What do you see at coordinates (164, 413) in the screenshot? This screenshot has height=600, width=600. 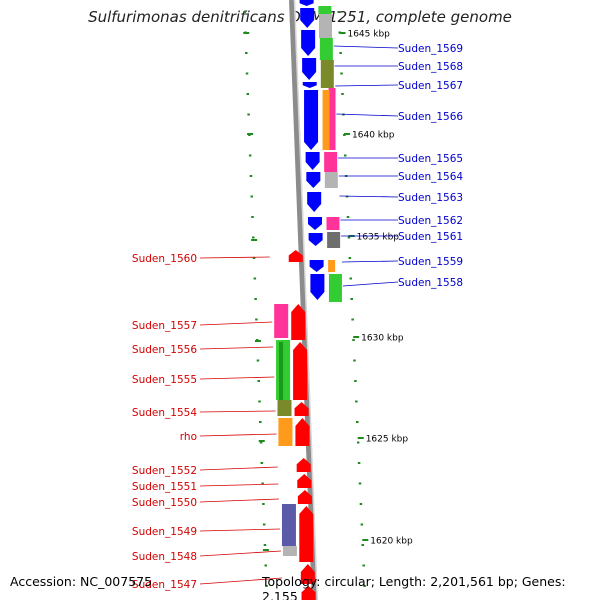 I see `gene-label-forward: Suden_1554` at bounding box center [164, 413].